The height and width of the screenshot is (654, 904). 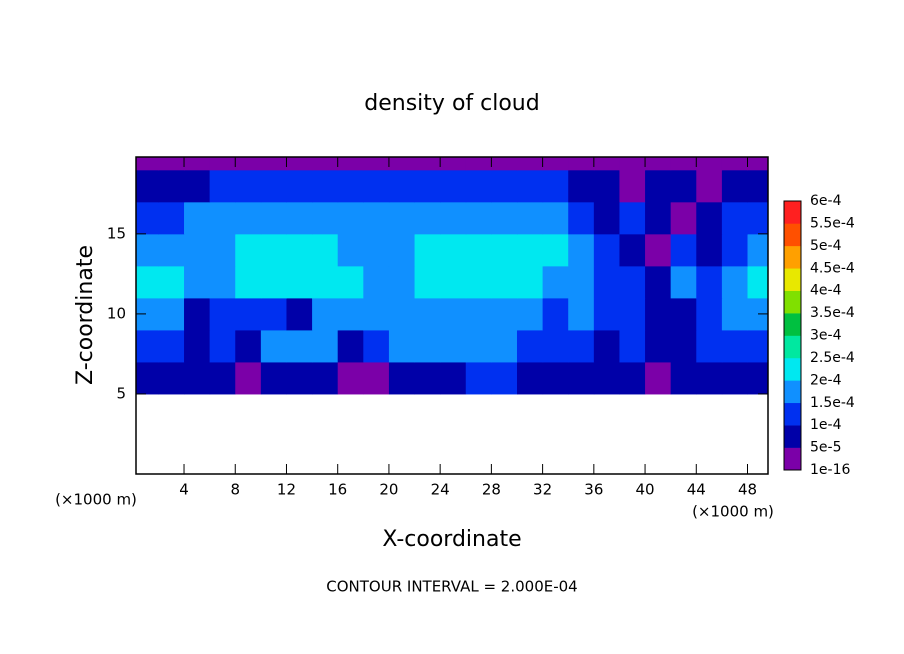 What do you see at coordinates (825, 448) in the screenshot?
I see `colorbar-label: 5e-5` at bounding box center [825, 448].